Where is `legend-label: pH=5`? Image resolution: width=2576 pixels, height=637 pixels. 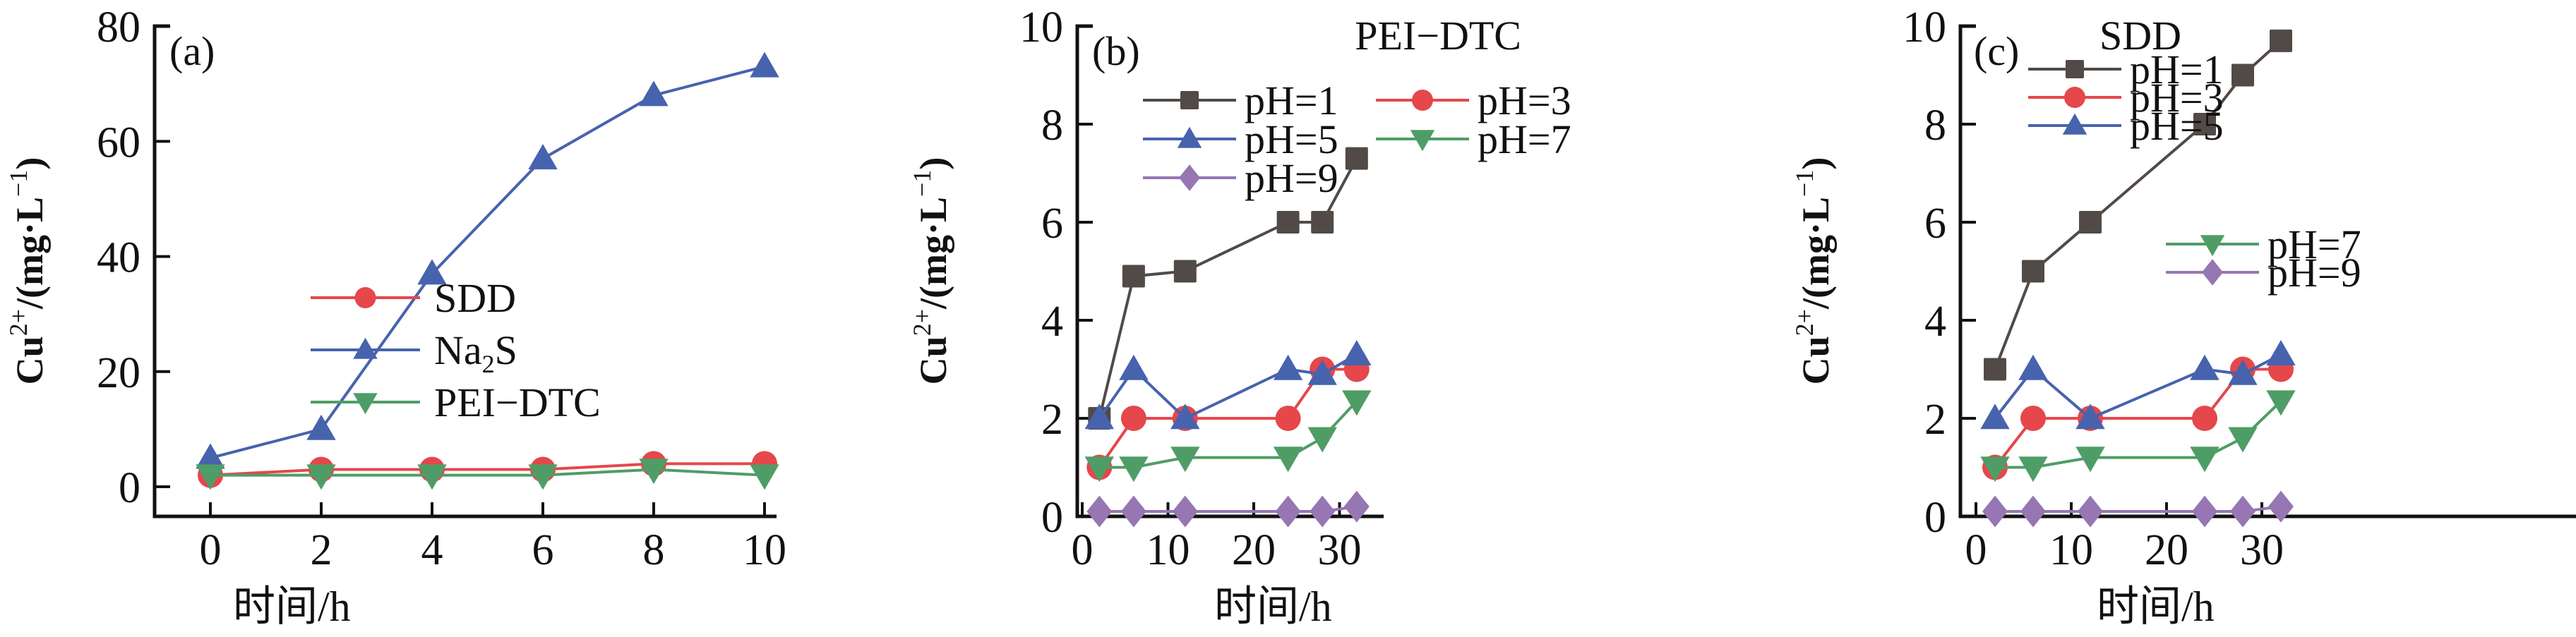 legend-label: pH=5 is located at coordinates (1291, 139).